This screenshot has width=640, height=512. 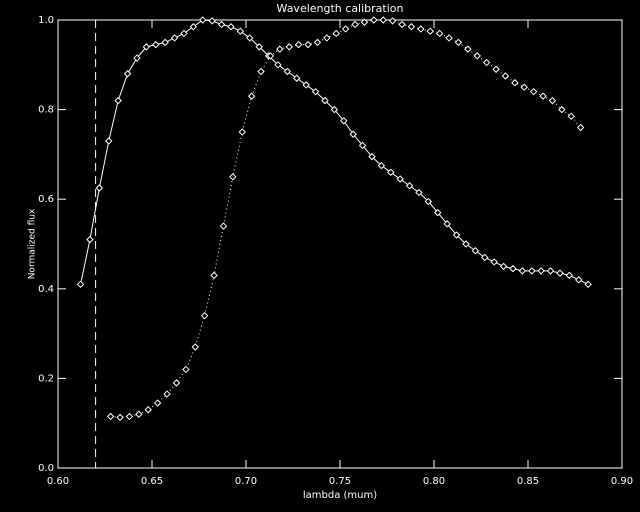 I want to click on x-tick-label: 0.75, so click(x=340, y=481).